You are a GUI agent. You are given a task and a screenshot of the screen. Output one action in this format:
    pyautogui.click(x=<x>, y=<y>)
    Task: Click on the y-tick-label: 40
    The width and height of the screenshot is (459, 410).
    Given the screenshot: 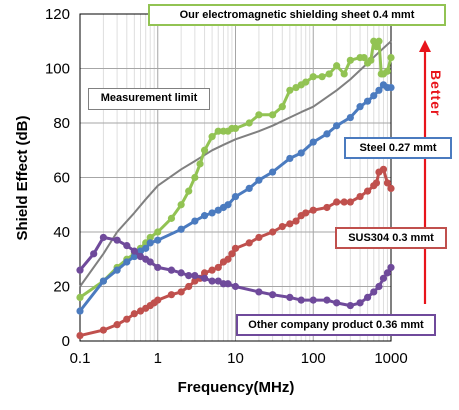 What is the action you would take?
    pyautogui.click(x=61, y=232)
    